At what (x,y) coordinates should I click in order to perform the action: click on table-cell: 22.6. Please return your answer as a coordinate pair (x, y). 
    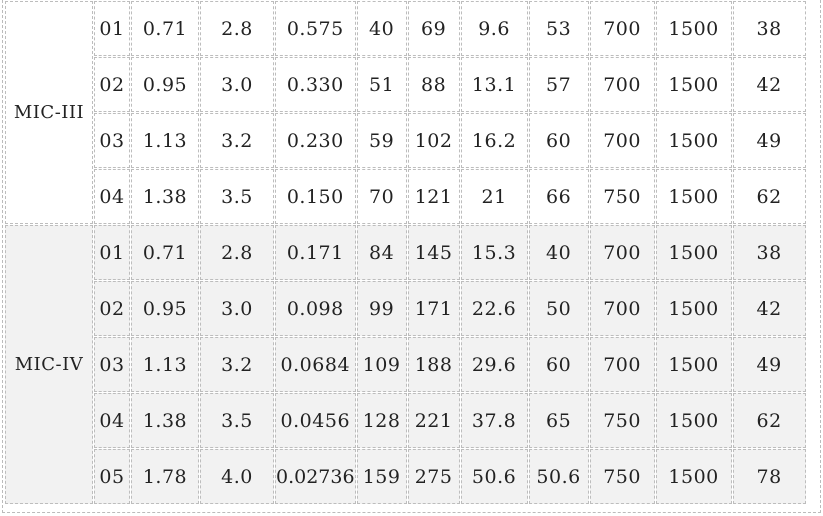
    Looking at the image, I should click on (494, 308).